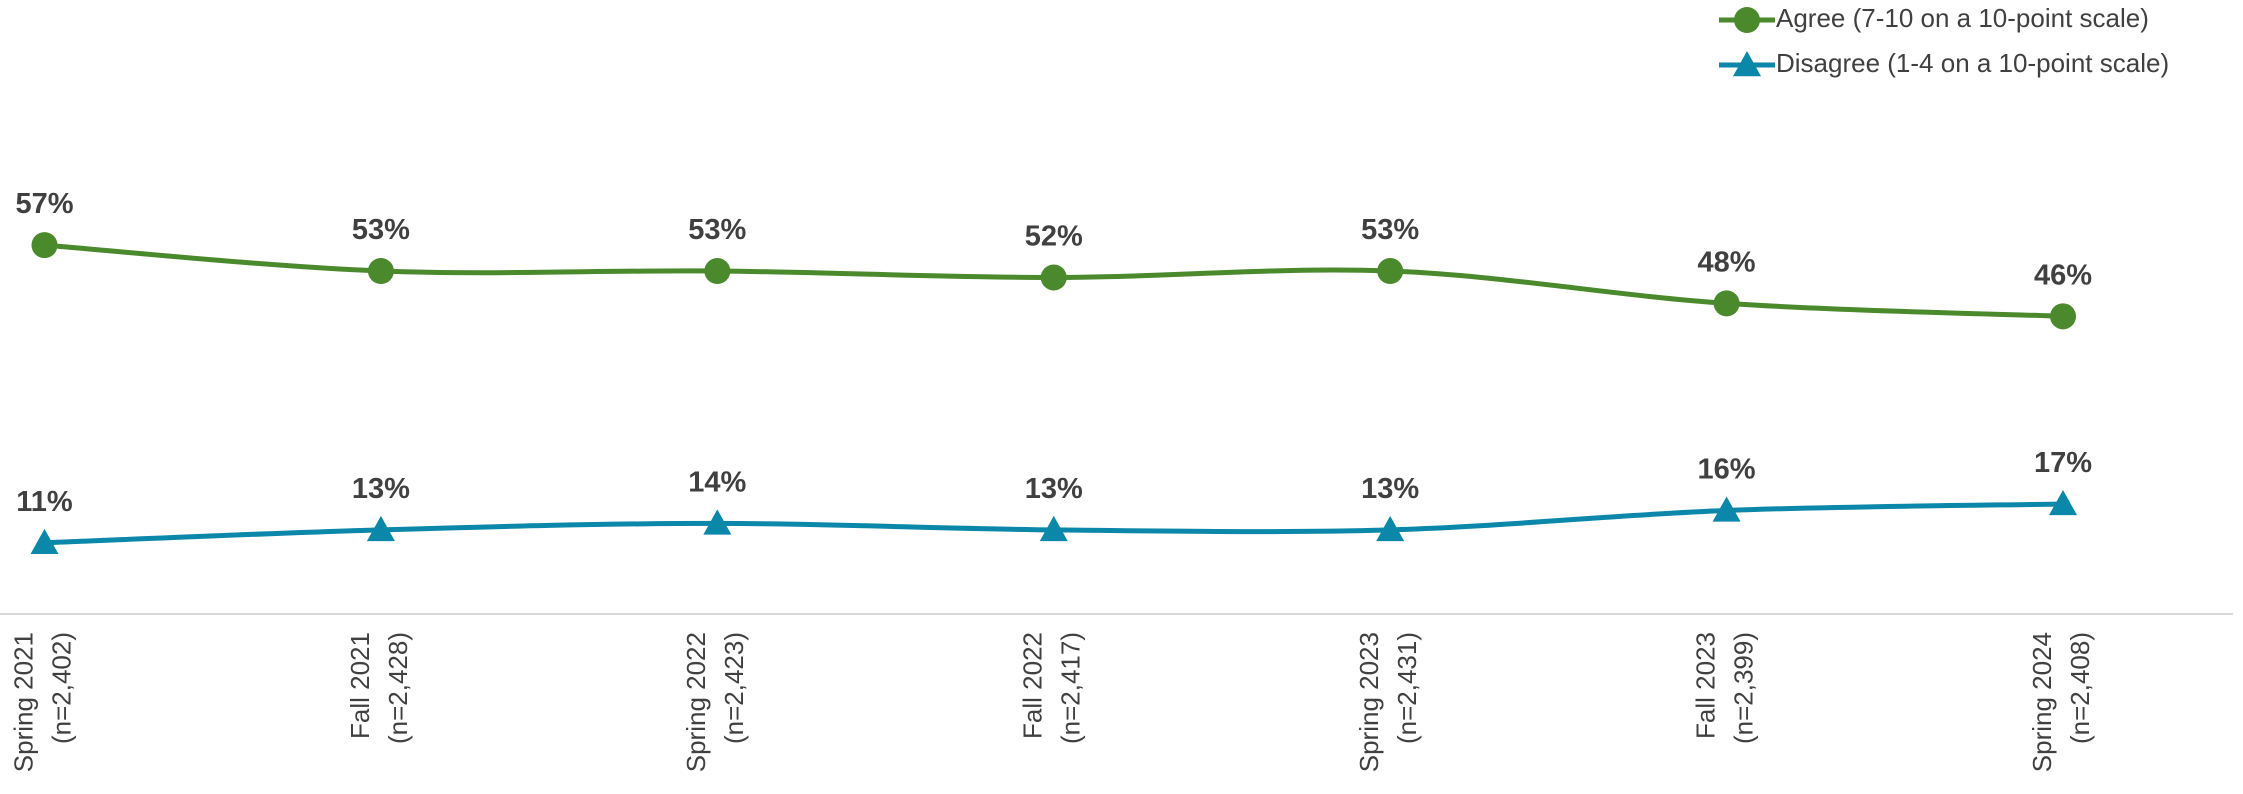 The image size is (2243, 794). I want to click on data-label: 11%, so click(44, 502).